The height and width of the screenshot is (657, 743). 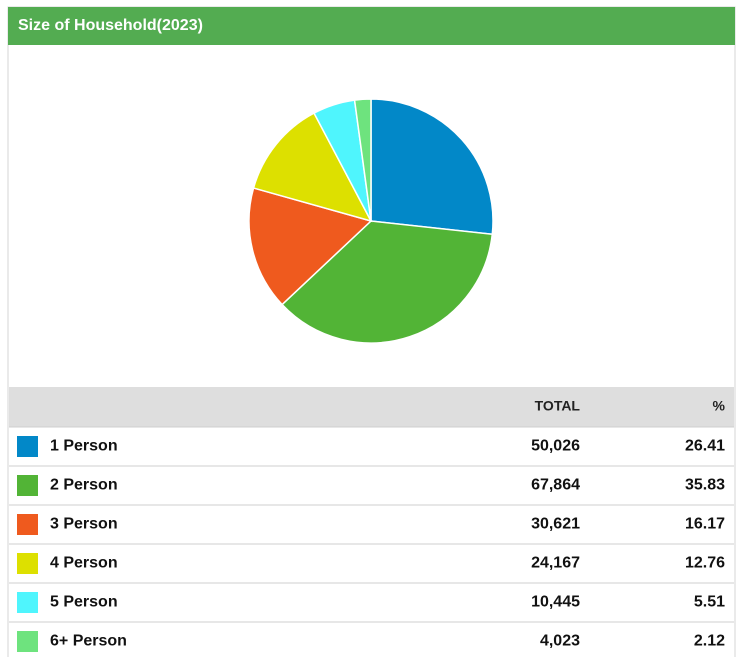 What do you see at coordinates (110, 25) in the screenshot?
I see `chart-title: Size of Household(2023)` at bounding box center [110, 25].